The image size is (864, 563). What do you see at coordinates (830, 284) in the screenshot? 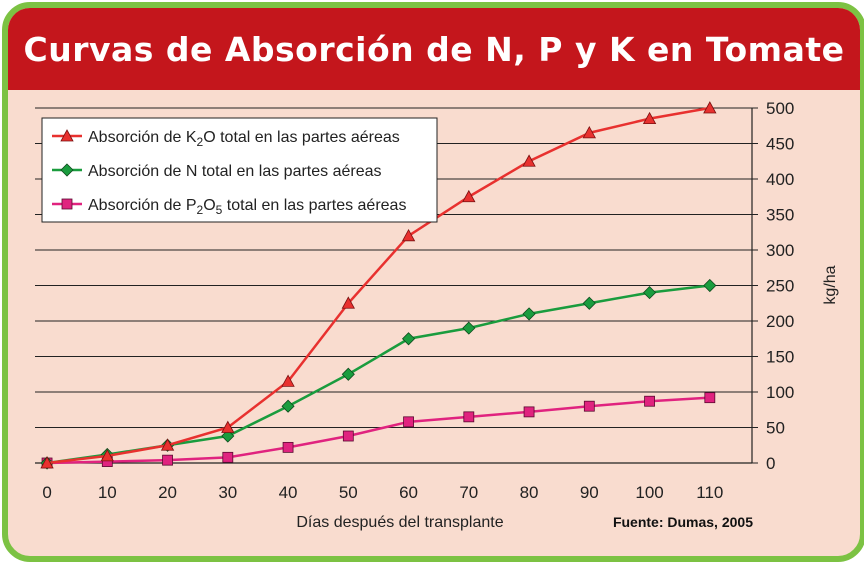
I see `y-axis-label: kg/ha` at bounding box center [830, 284].